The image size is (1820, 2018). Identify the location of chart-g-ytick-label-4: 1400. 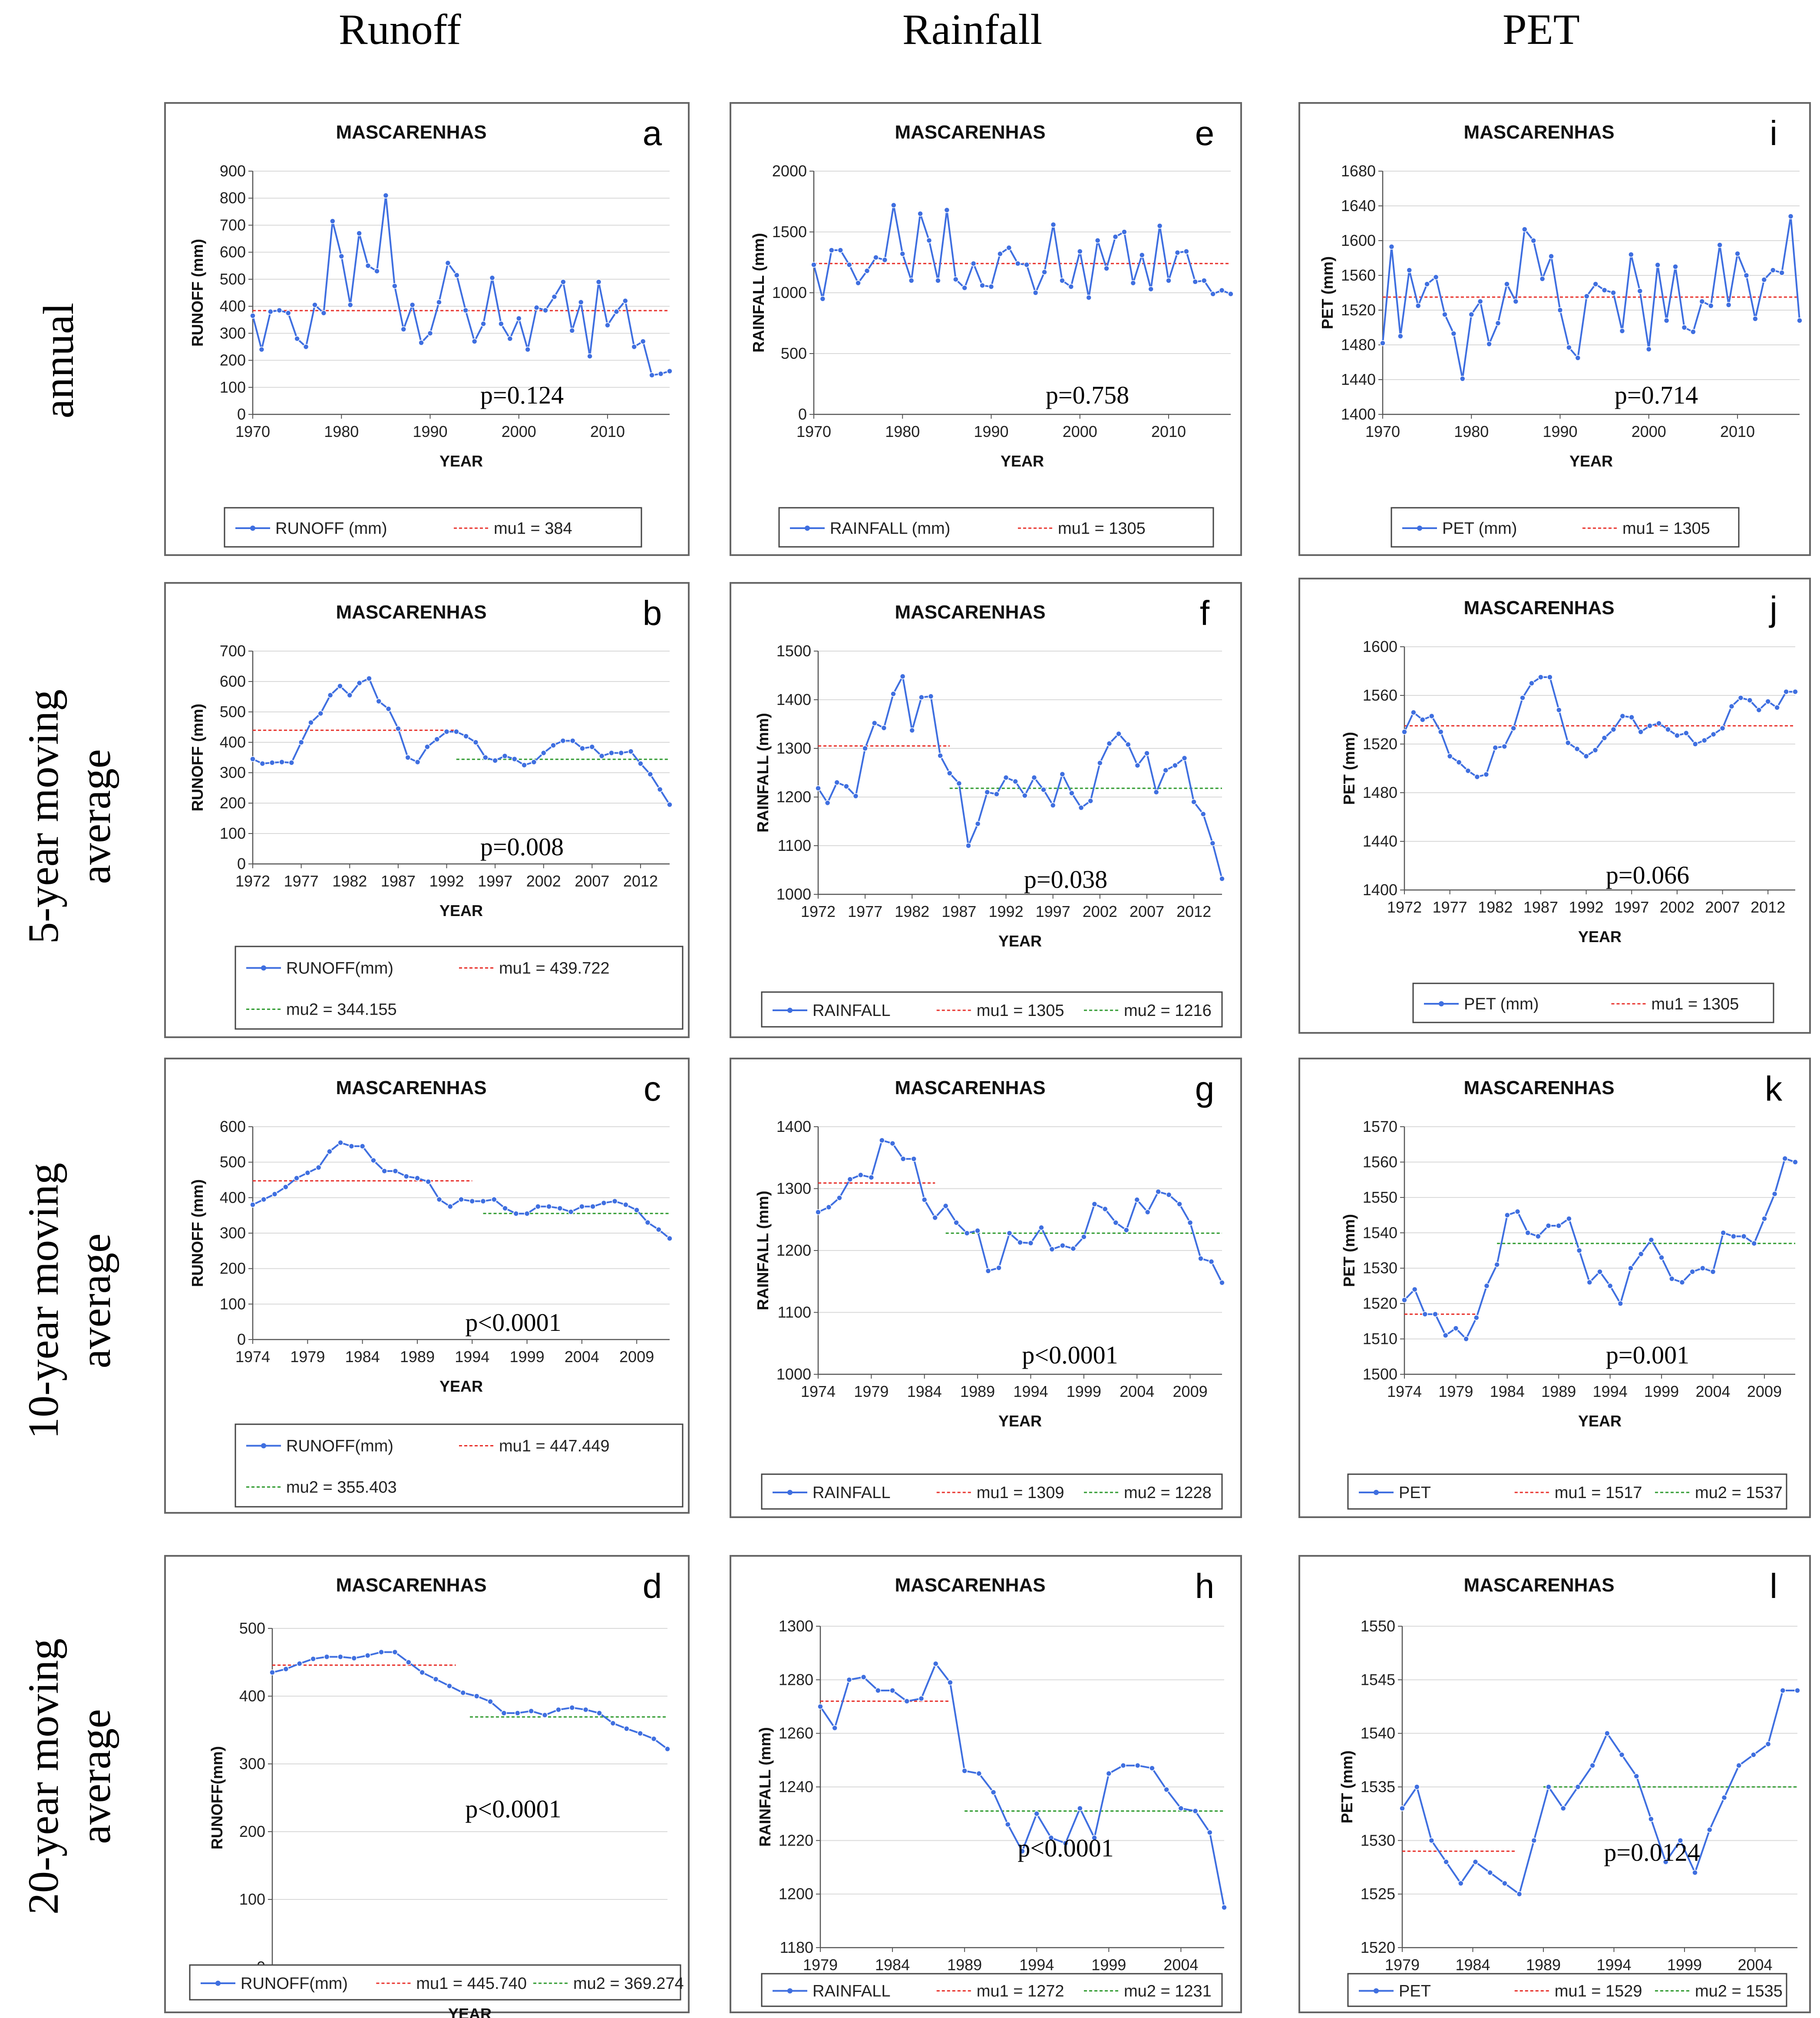
(793, 1126).